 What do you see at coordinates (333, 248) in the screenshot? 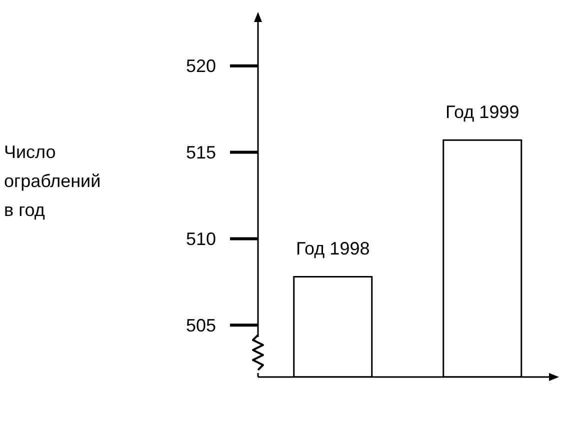
I see `x-tick-label: Год 1998` at bounding box center [333, 248].